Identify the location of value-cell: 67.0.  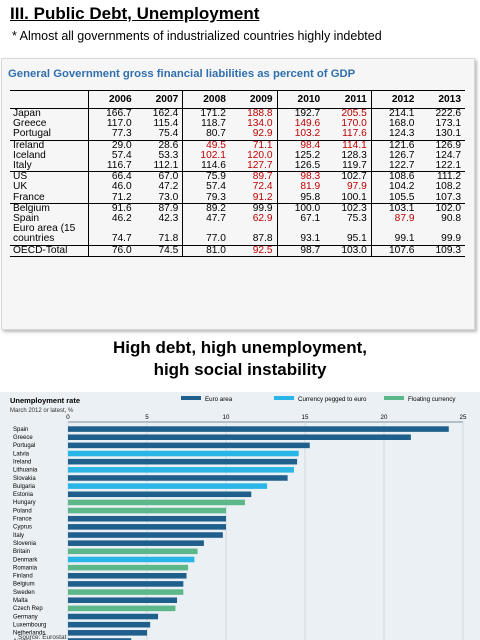
(159, 177).